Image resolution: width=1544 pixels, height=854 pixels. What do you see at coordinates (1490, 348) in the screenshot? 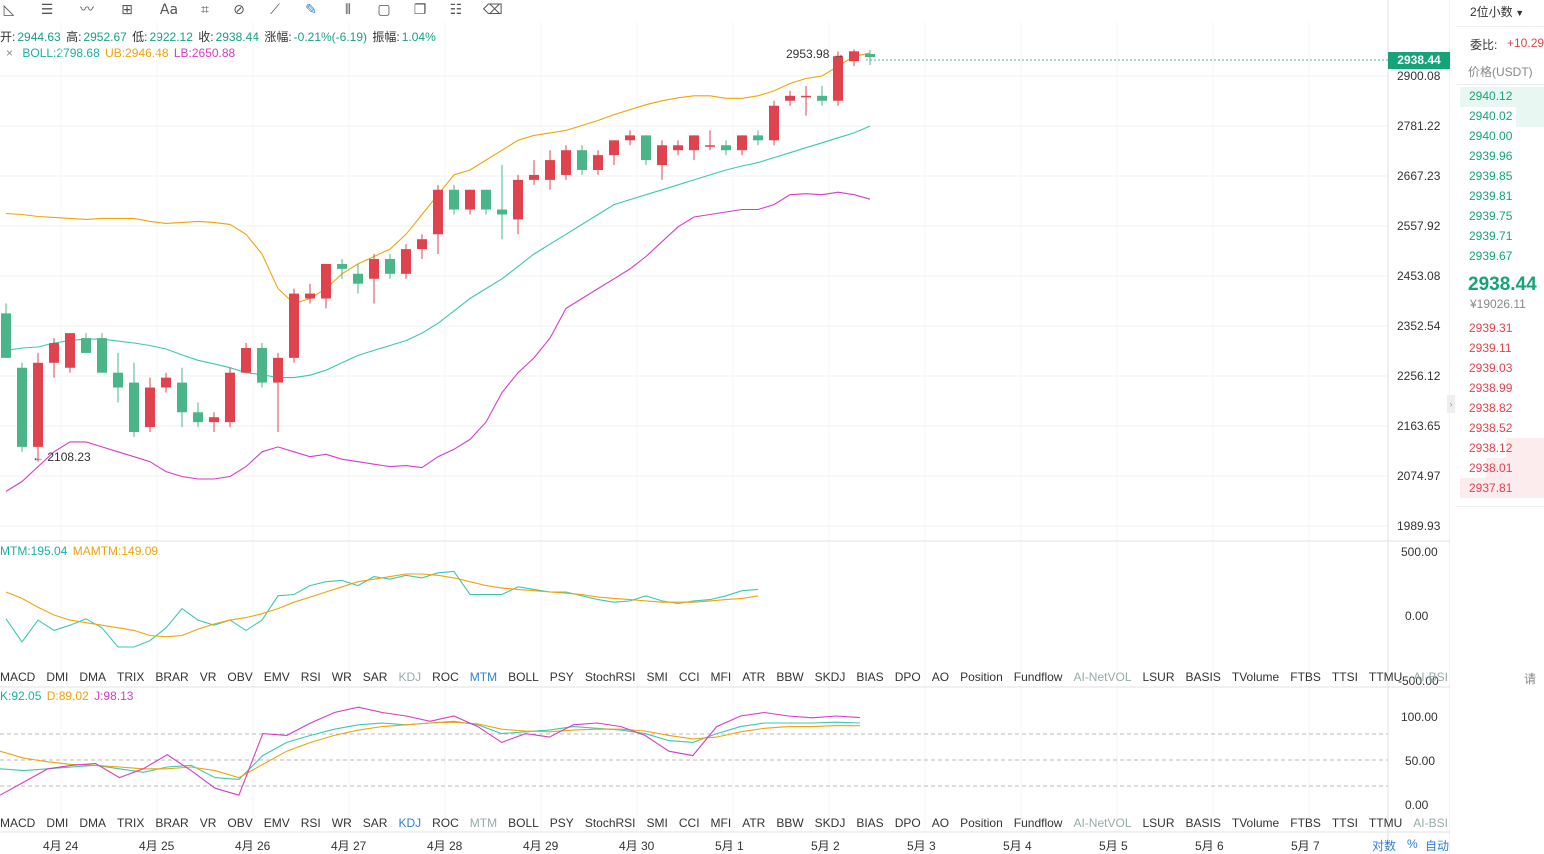
I see `ask-row: 2939.11` at bounding box center [1490, 348].